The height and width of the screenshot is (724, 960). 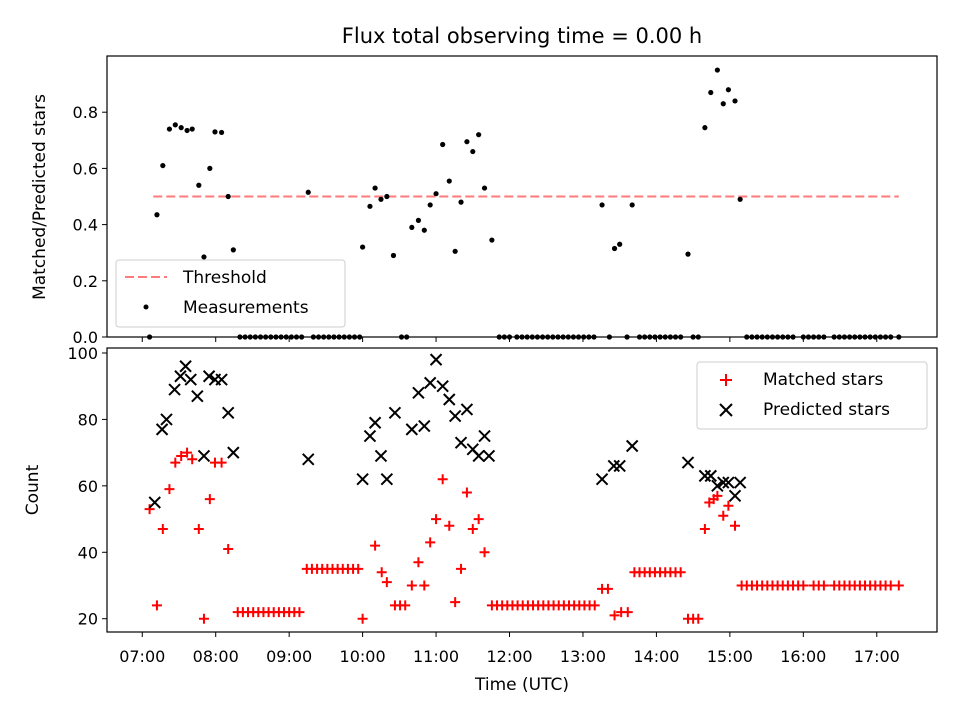 I want to click on x-axis-label: Time (UTC), so click(x=521, y=685).